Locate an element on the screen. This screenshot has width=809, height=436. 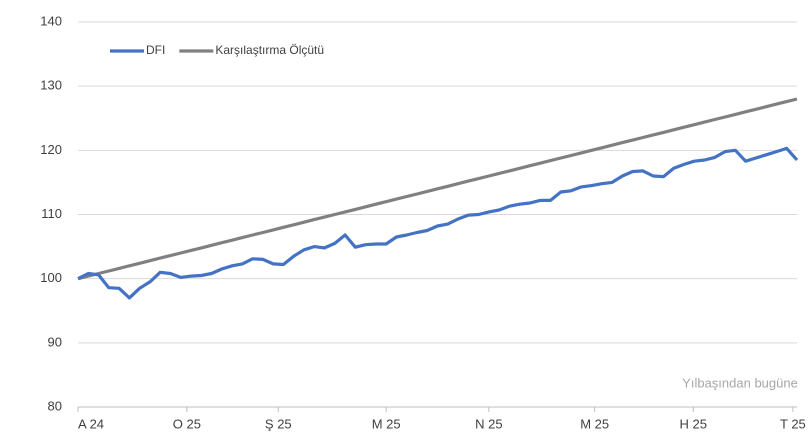
y-tick-label: 100 is located at coordinates (51, 277).